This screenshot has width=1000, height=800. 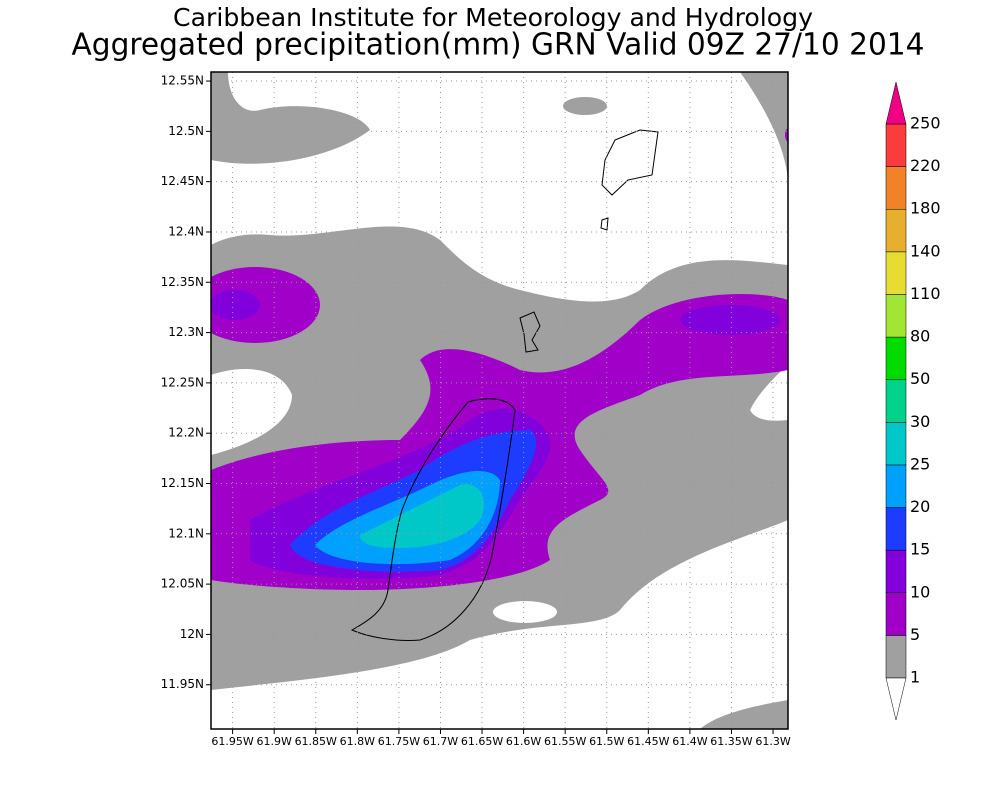 I want to click on x-tick-label: 61.85W, so click(x=316, y=741).